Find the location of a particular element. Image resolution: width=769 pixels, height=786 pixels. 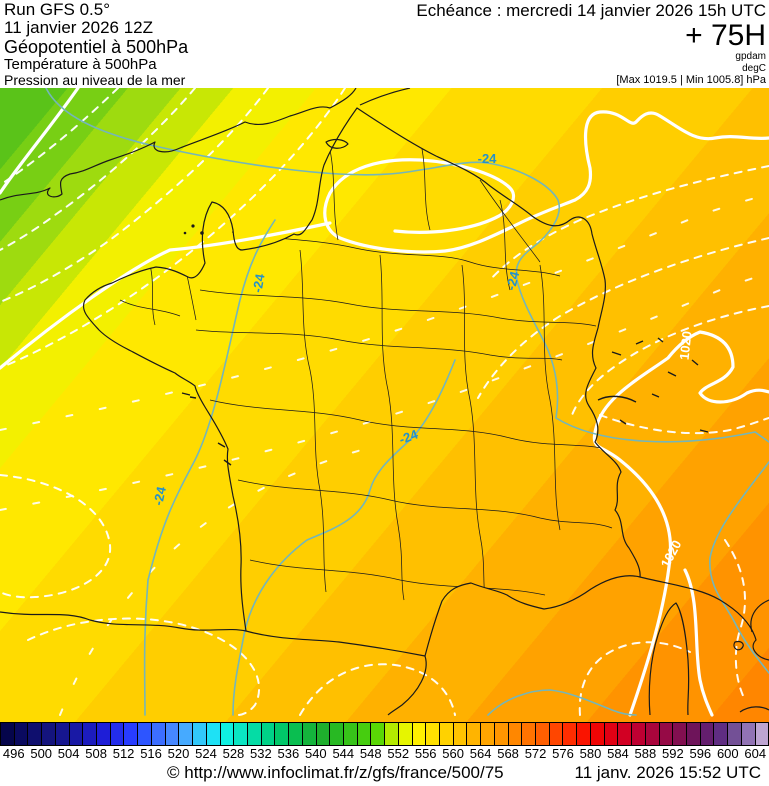

italy-tyrrhenian-coast is located at coordinates (751, 625).